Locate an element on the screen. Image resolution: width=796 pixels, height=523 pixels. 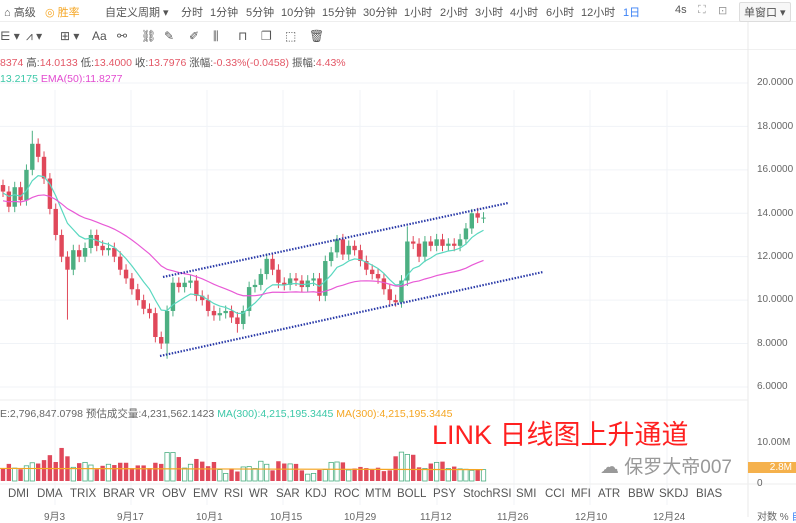
period-10m: 10分钟 is located at coordinates (298, 13).